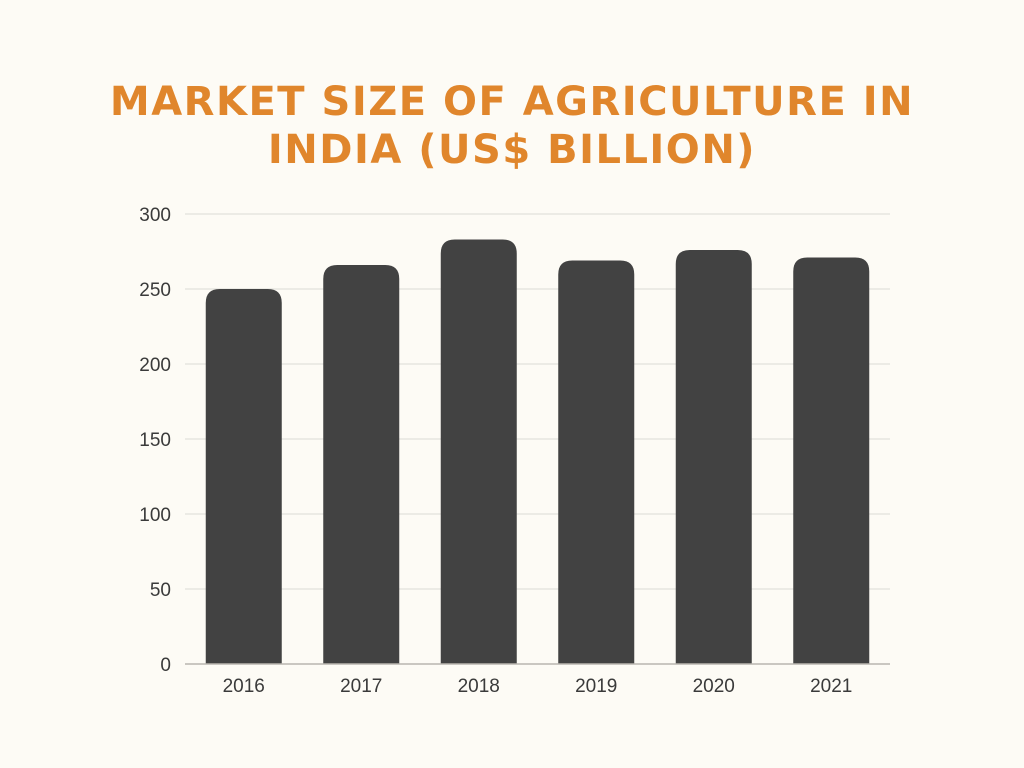 This screenshot has width=1024, height=768. I want to click on x-tick-label: 2016, so click(244, 686).